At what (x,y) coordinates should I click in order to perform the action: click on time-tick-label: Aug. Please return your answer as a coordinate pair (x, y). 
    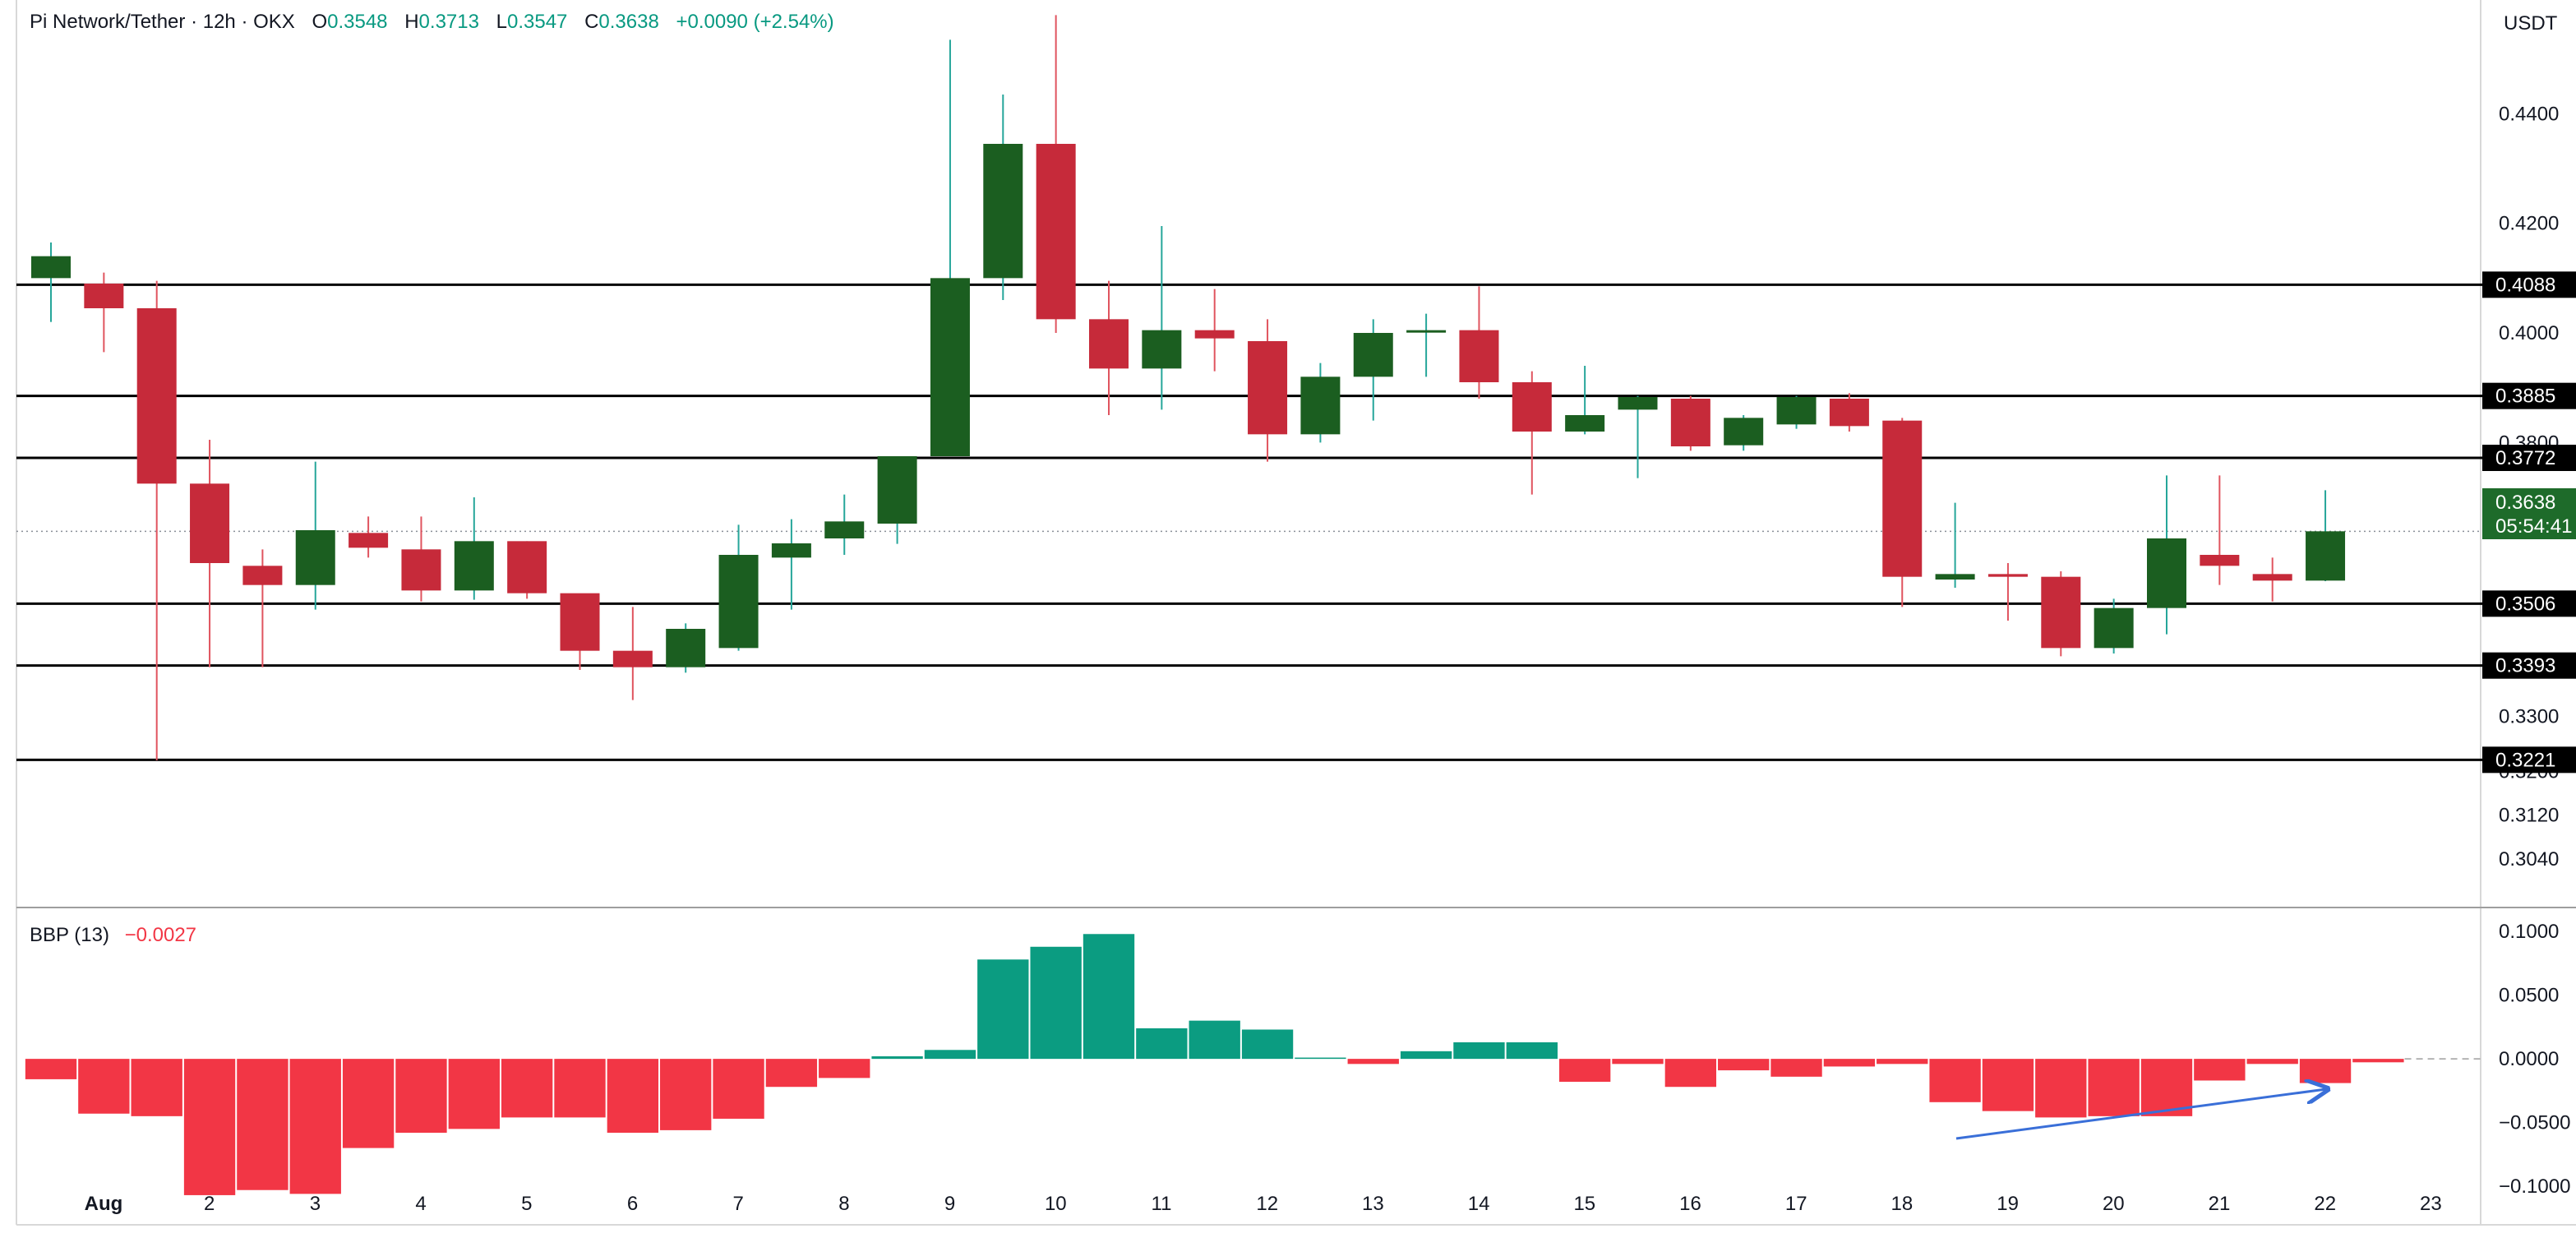
    Looking at the image, I should click on (104, 1204).